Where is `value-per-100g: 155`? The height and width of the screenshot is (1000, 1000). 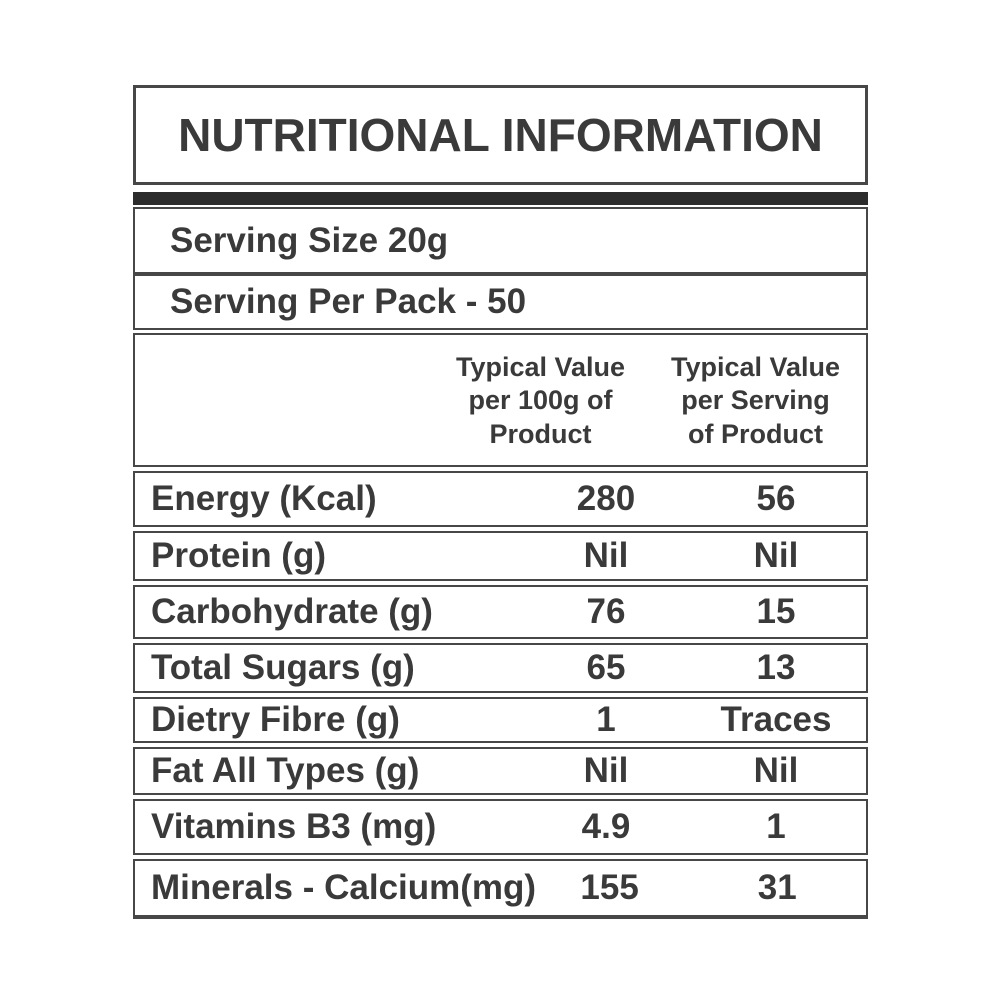
value-per-100g: 155 is located at coordinates (609, 887).